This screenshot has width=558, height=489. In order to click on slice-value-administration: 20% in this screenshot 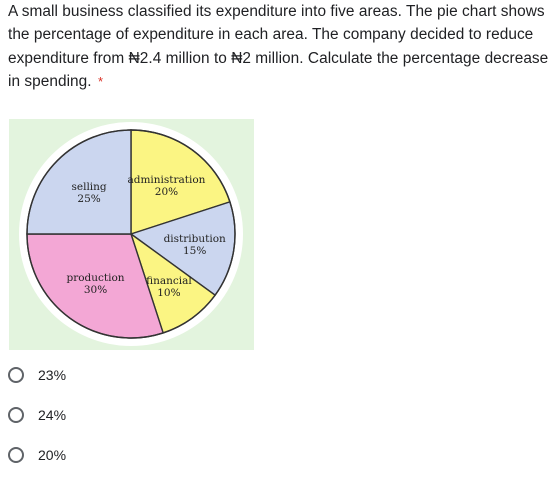, I will do `click(166, 192)`.